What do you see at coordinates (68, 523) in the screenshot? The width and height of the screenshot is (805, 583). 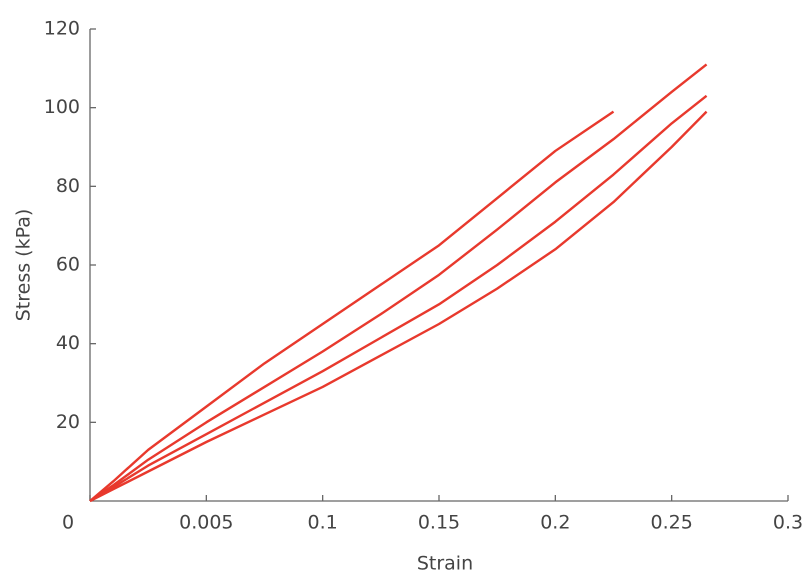 I see `x-tick-label: 0` at bounding box center [68, 523].